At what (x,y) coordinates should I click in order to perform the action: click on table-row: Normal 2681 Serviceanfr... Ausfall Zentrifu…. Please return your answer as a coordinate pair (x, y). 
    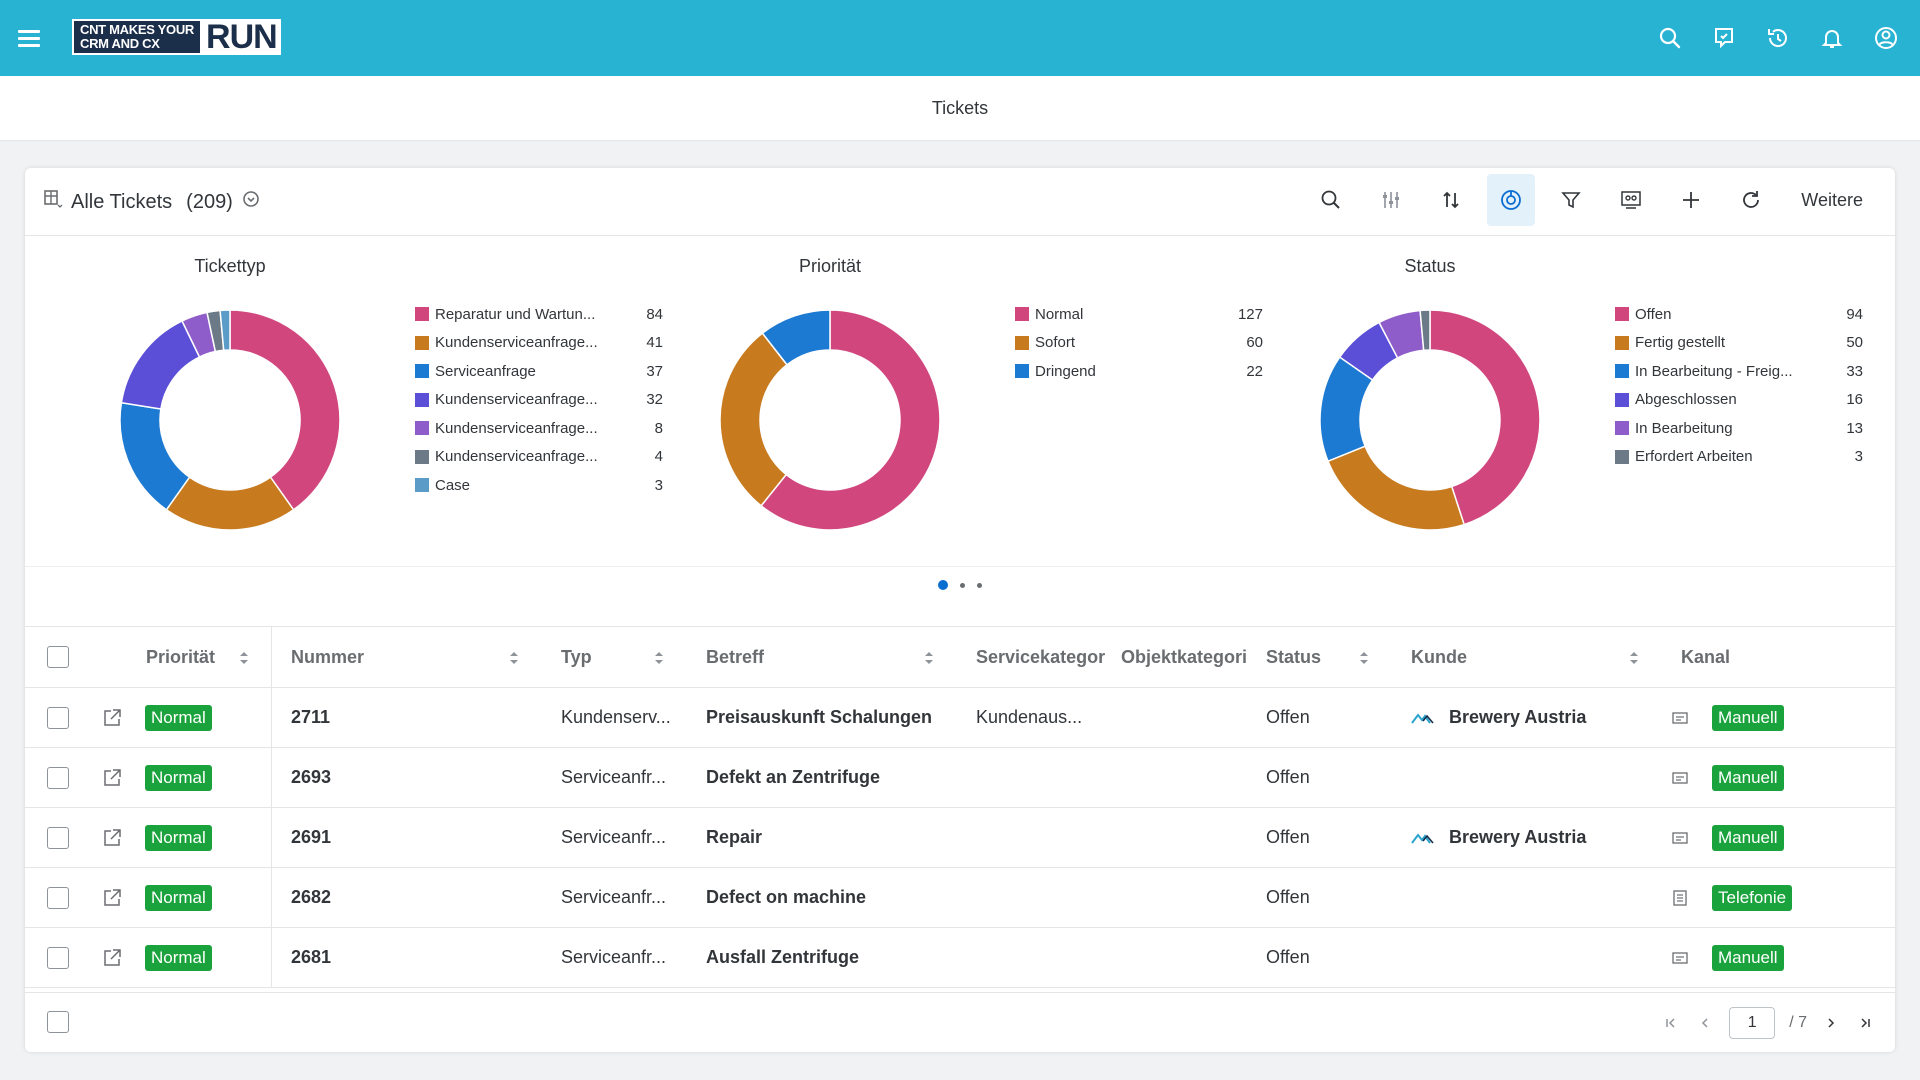
    Looking at the image, I should click on (960, 958).